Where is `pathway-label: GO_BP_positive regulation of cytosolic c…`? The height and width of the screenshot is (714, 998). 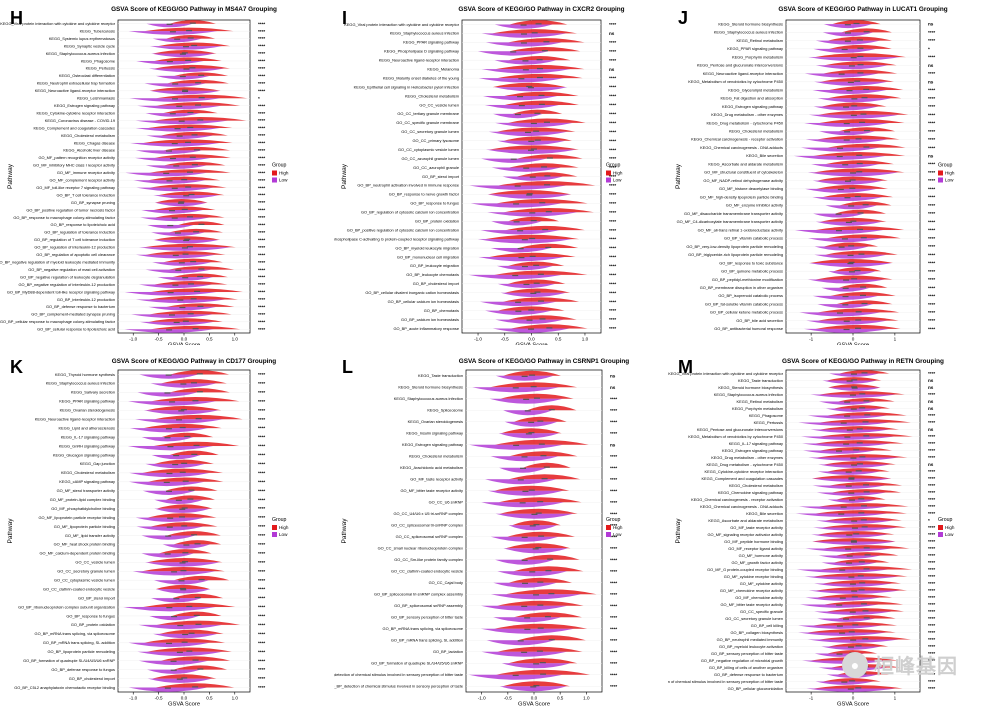
pathway-label: GO_BP_positive regulation of cytosolic c… is located at coordinates (403, 229).